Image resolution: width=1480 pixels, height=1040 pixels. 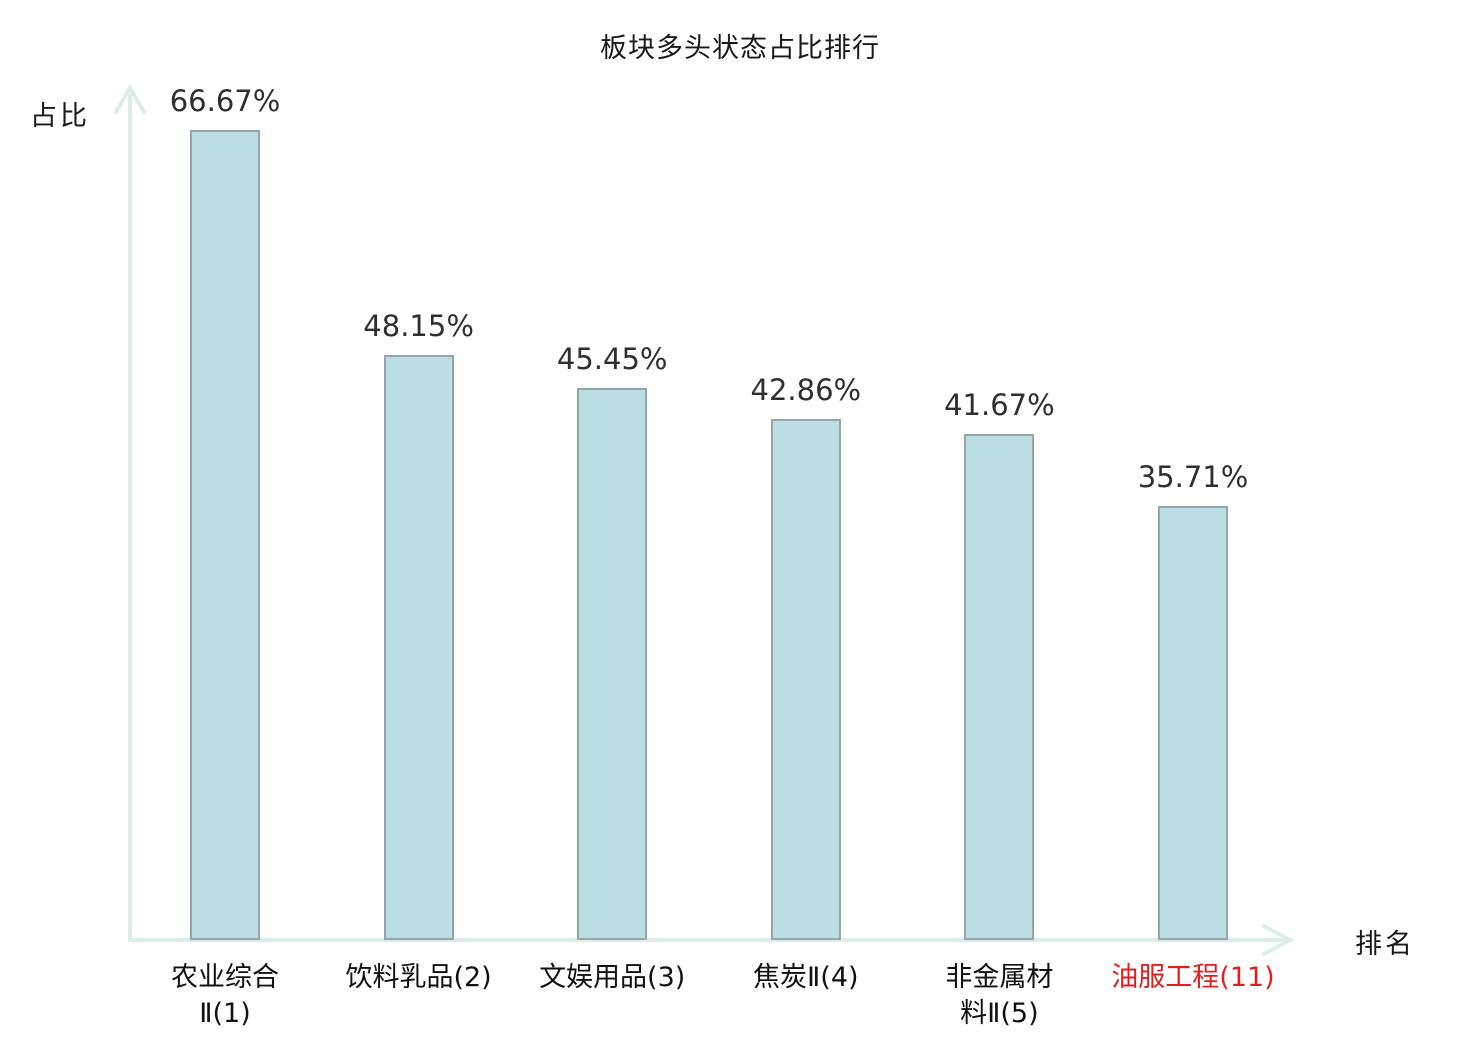 What do you see at coordinates (612, 359) in the screenshot?
I see `bar-value-label: 45.45%` at bounding box center [612, 359].